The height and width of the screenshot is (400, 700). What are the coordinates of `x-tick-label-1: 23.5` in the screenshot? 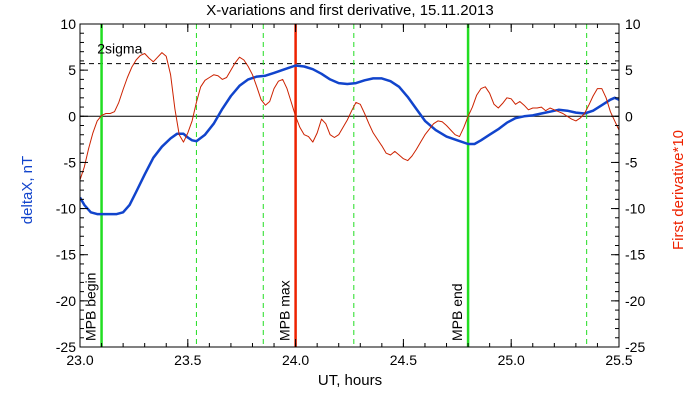 It's located at (187, 360).